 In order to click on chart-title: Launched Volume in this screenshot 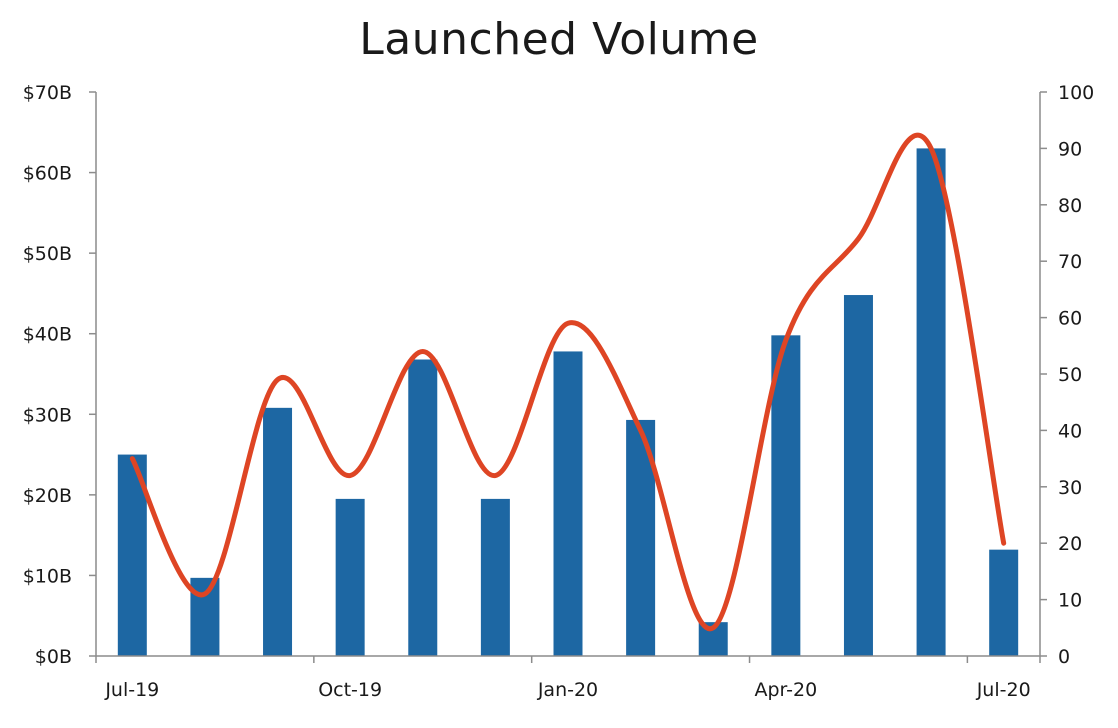, I will do `click(559, 39)`.